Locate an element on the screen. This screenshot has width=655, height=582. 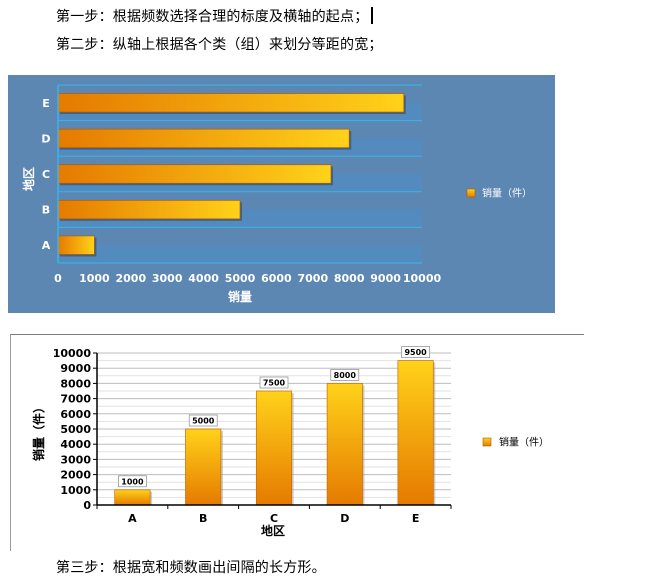
y-tick-label: 0 is located at coordinates (87, 505).